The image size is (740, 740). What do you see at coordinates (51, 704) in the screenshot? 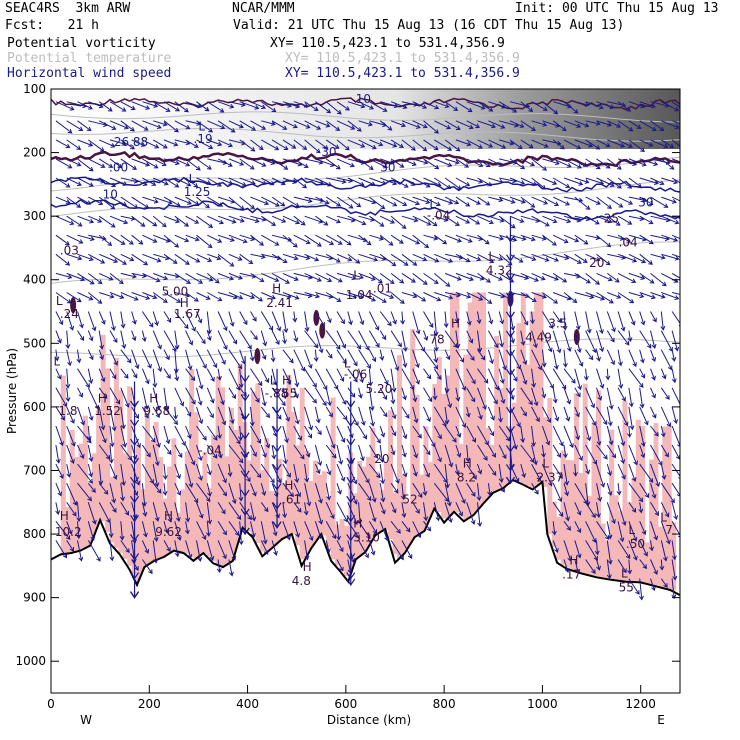
I see `x-tick-label: 0` at bounding box center [51, 704].